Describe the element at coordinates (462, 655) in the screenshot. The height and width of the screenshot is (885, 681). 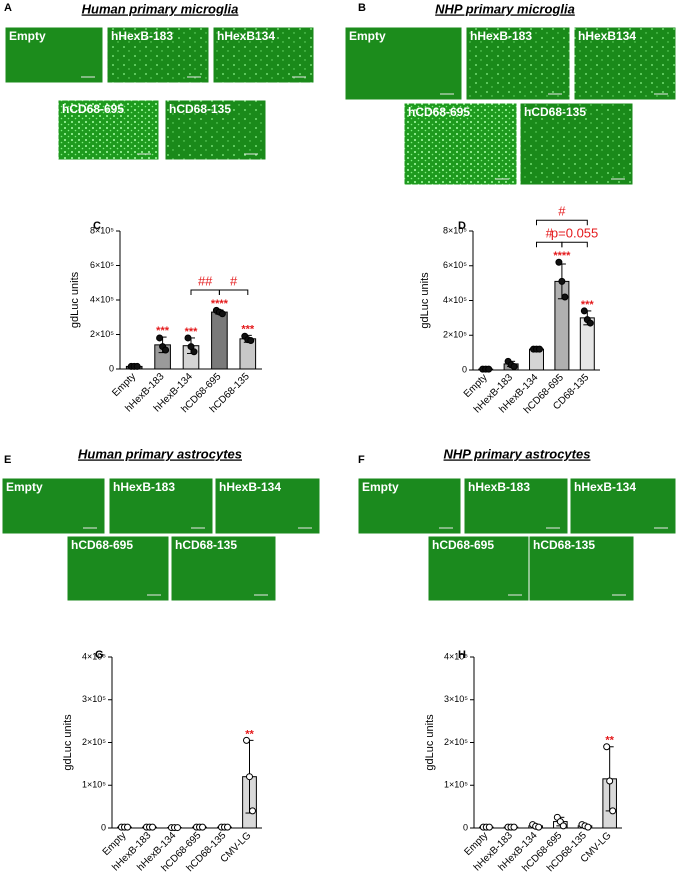
I see `panel-letter: H` at that location.